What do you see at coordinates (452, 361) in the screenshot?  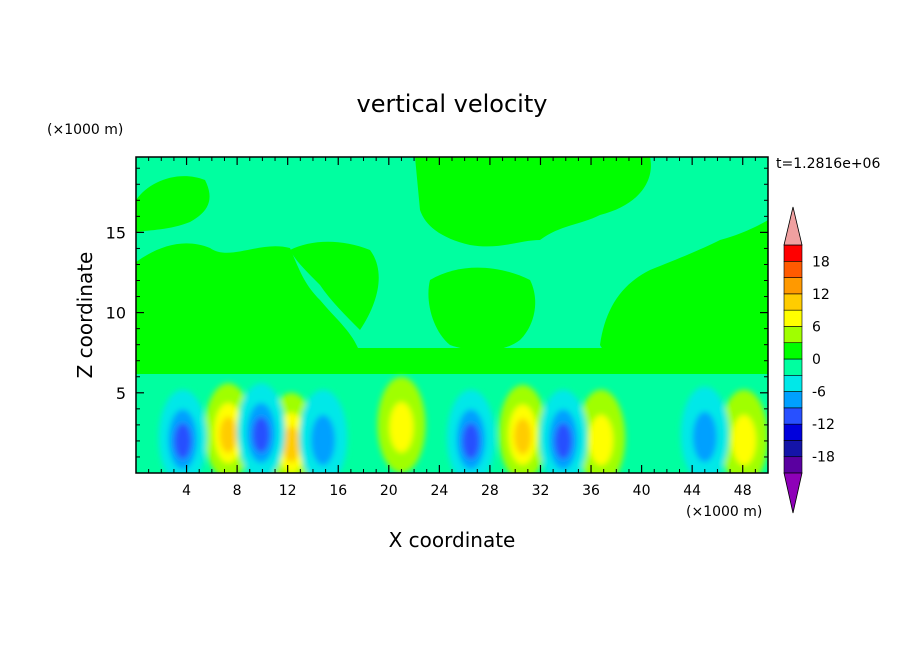 I see `patch-low-band` at bounding box center [452, 361].